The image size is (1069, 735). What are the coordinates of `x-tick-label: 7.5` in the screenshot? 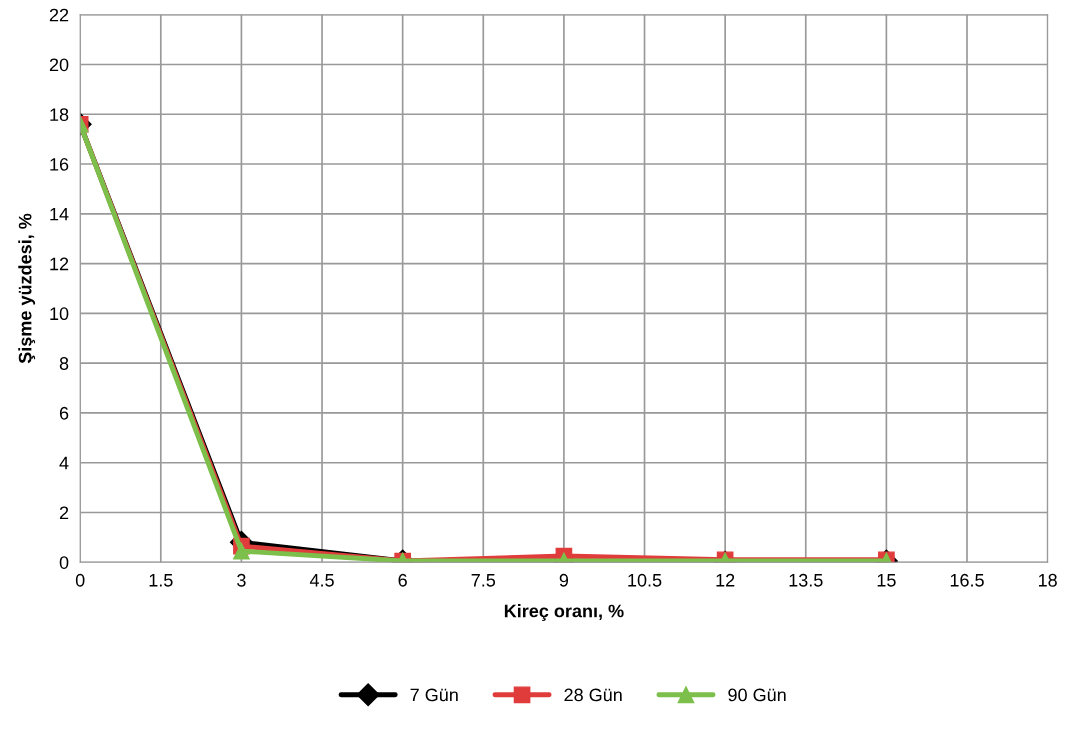 It's located at (483, 580).